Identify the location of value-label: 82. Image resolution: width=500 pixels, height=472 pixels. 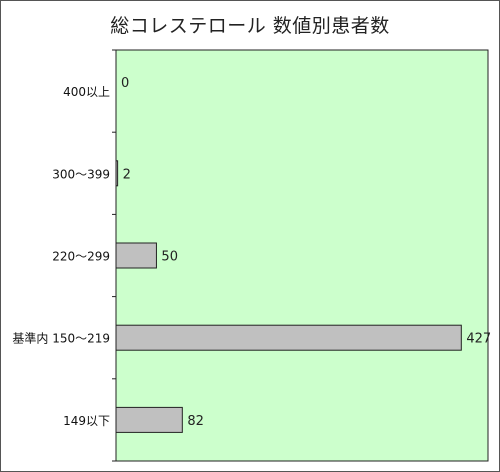
(195, 421).